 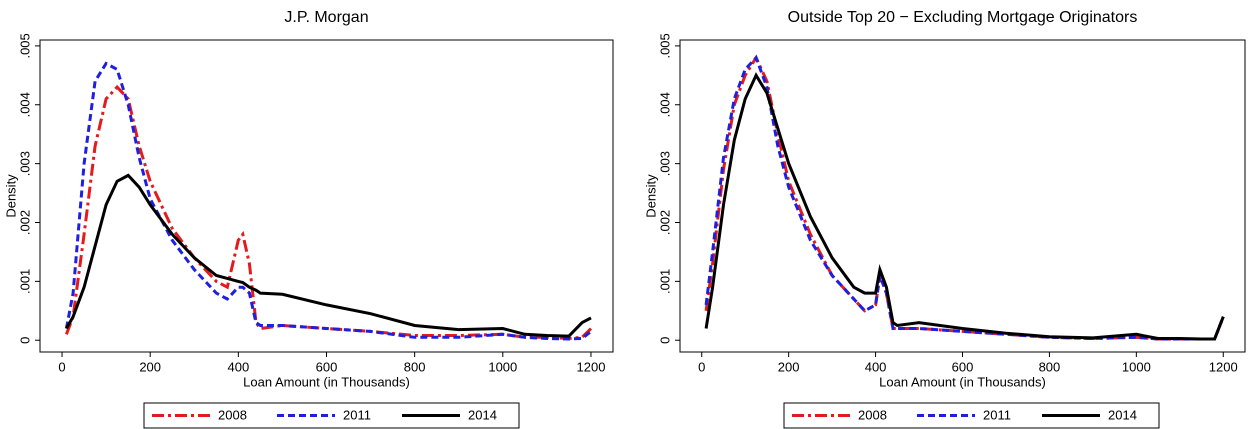 I want to click on chart-title: J.P. Morgan, so click(x=326, y=17).